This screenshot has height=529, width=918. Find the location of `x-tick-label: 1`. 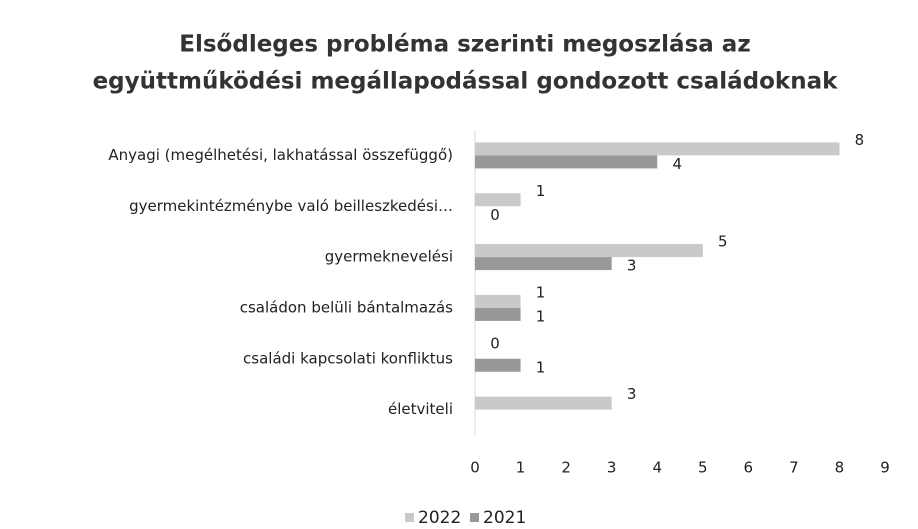

x-tick-label: 1 is located at coordinates (521, 468).